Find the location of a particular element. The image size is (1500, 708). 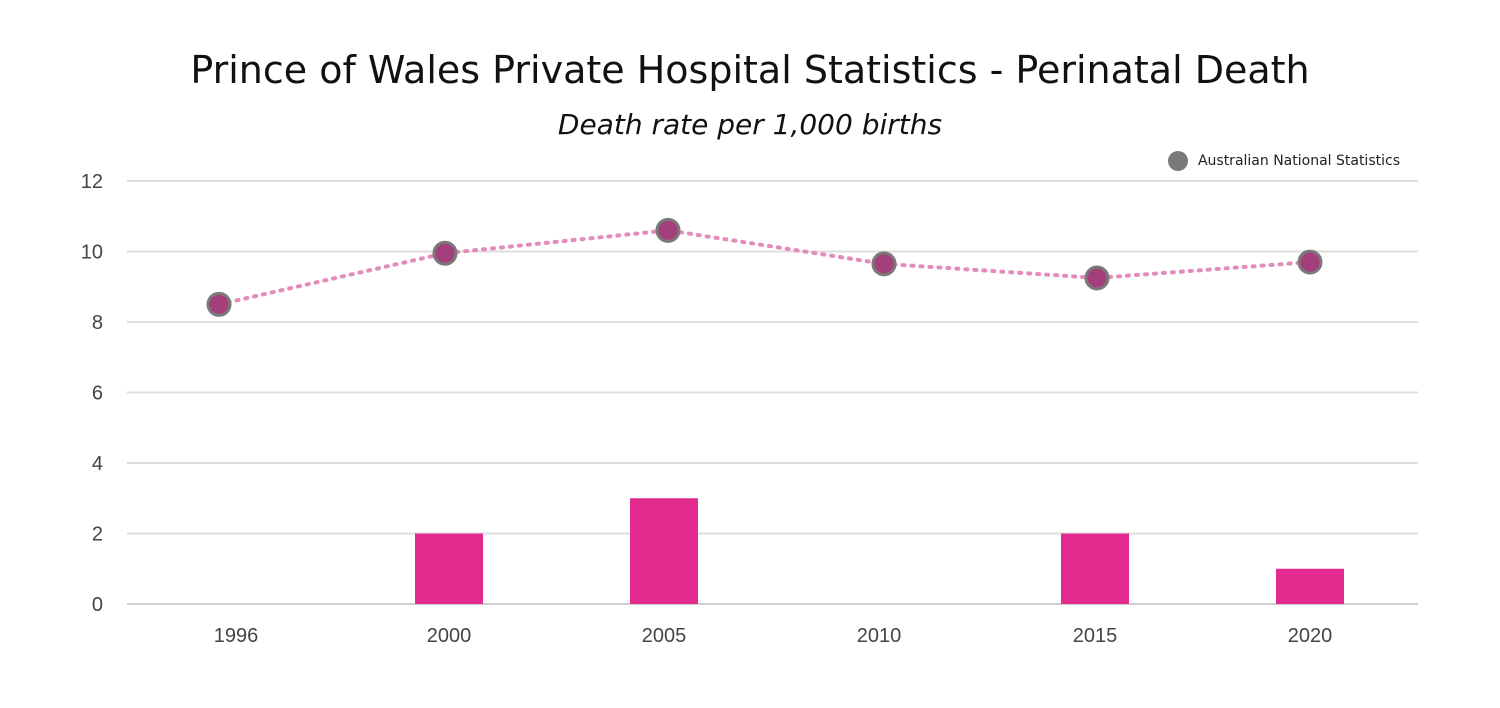

y-tick-label-0: 0 is located at coordinates (97, 605).